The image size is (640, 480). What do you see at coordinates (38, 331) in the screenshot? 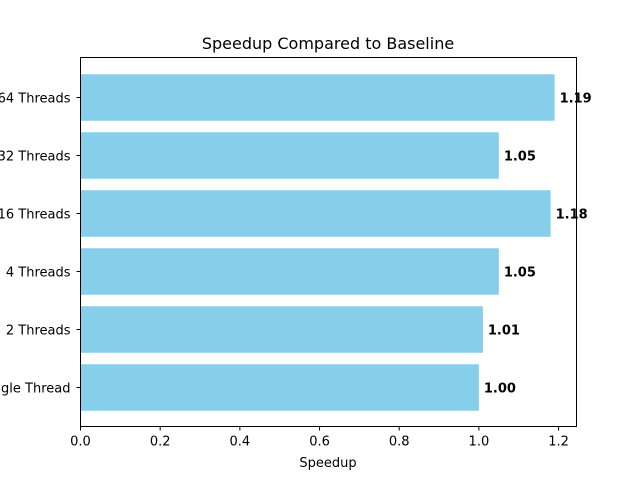
I see `y-tick-label: 2 Threads` at bounding box center [38, 331].